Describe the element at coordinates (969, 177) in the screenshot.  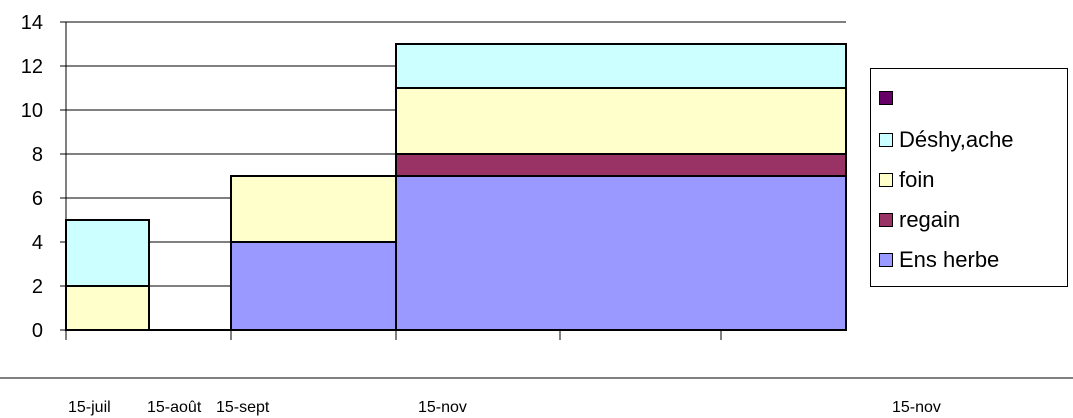
I see `chart-legend: Déshy,ache foin regain Ens herbe` at that location.